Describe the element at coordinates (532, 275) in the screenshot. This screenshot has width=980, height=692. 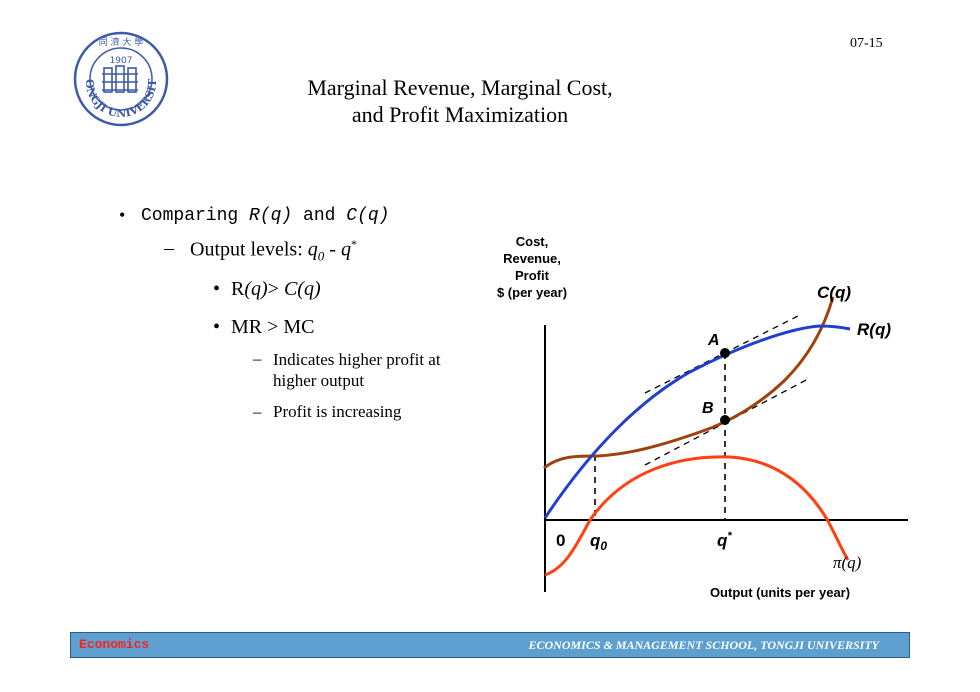
I see `svg-text: Profit` at that location.